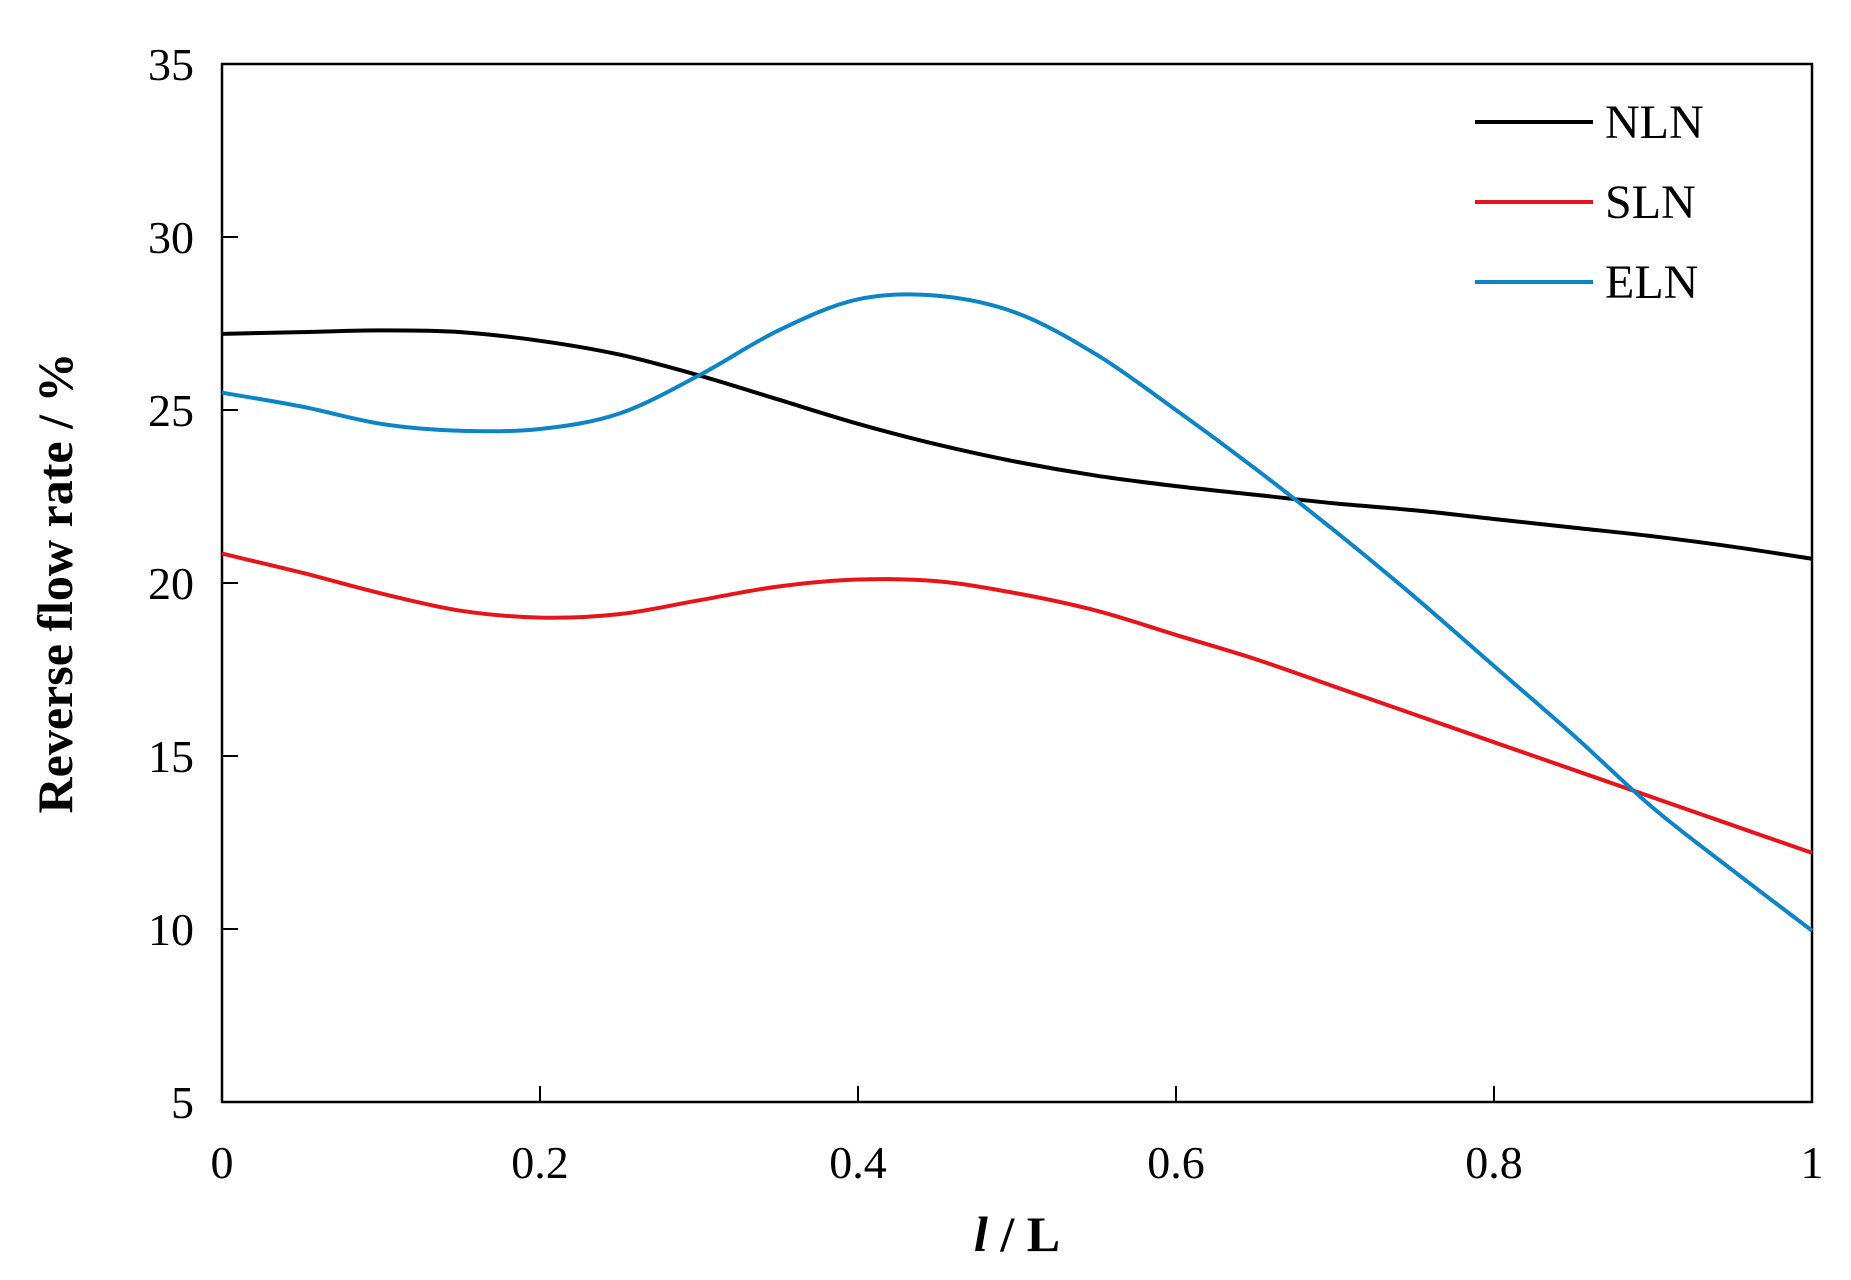 The image size is (1851, 1280). I want to click on x-tick-label: 0.6, so click(1176, 1162).